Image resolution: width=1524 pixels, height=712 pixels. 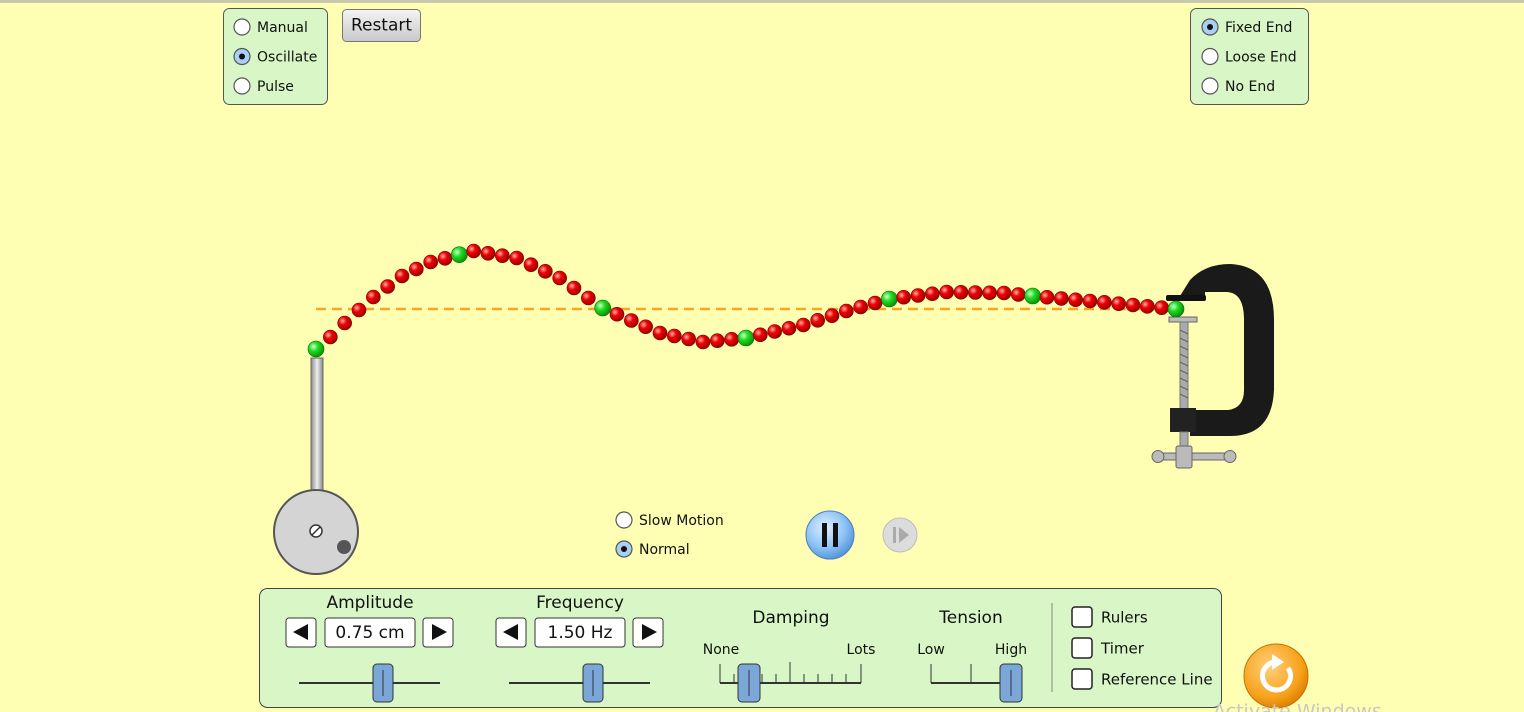 I want to click on end-option: Loose End, so click(x=1249, y=56).